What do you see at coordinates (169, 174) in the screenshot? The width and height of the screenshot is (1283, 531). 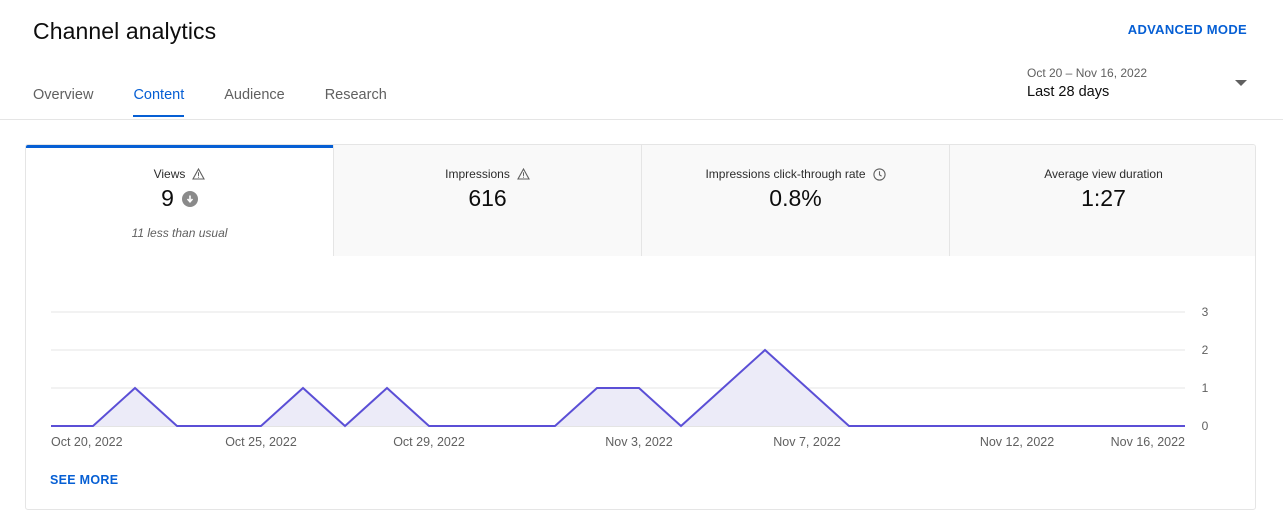 I see `metric-views-label: Views` at bounding box center [169, 174].